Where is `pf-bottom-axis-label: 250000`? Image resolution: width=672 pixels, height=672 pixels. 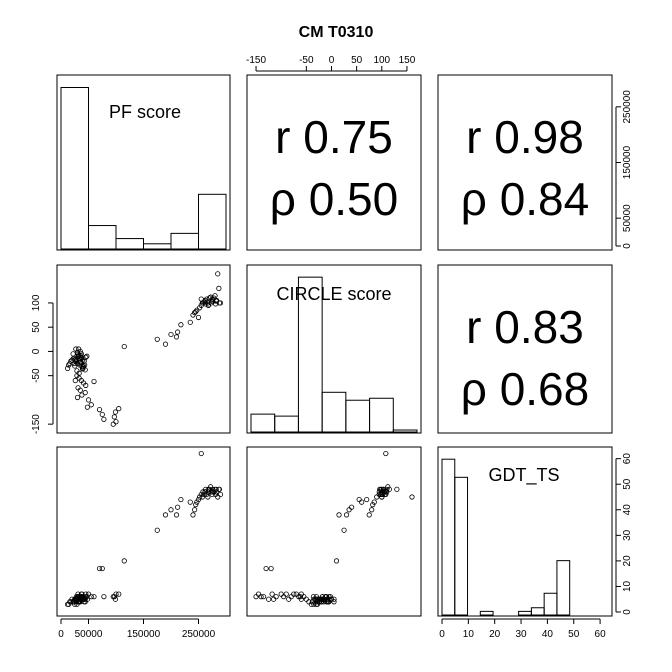
pf-bottom-axis-label: 250000 is located at coordinates (199, 634).